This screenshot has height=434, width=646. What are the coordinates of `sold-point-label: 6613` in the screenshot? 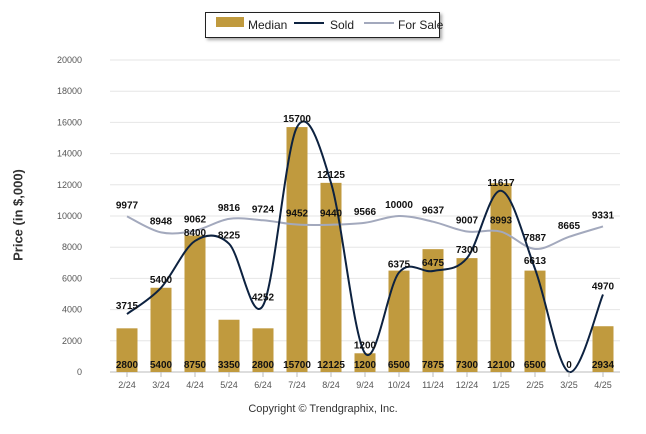 It's located at (535, 261).